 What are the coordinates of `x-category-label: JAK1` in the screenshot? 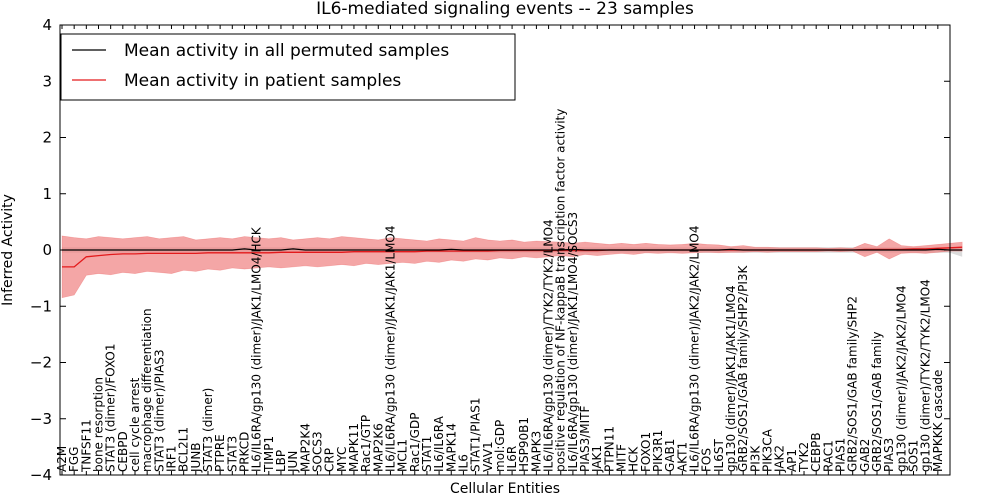 It's located at (597, 459).